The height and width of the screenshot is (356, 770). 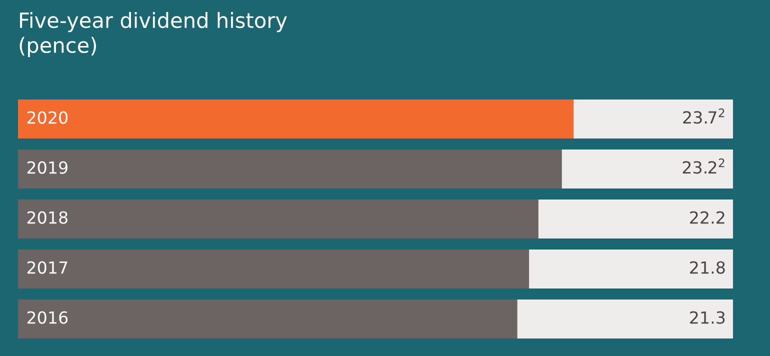 I want to click on y-tick-label: 2020, so click(x=47, y=117).